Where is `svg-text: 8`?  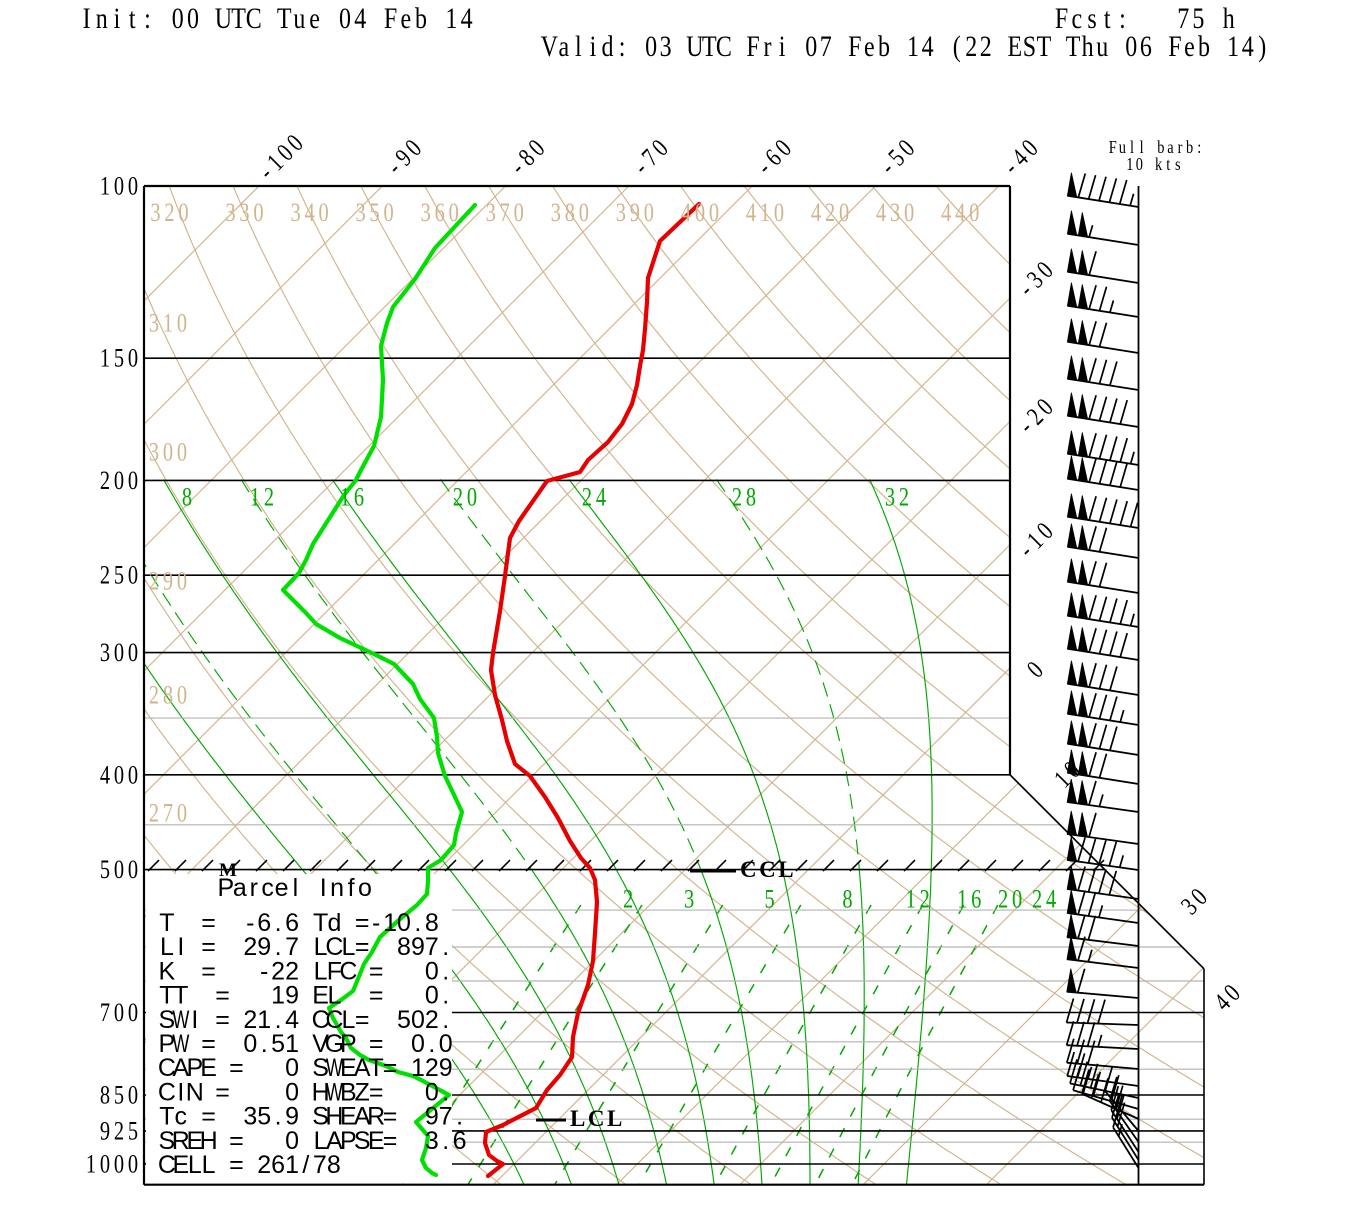
svg-text: 8 is located at coordinates (570, 213).